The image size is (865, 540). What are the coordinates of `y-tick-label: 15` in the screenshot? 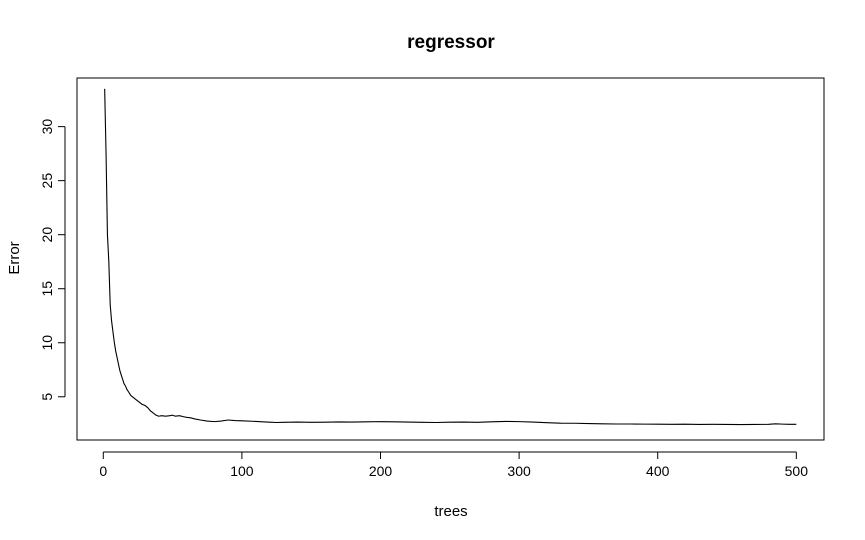 It's located at (47, 289).